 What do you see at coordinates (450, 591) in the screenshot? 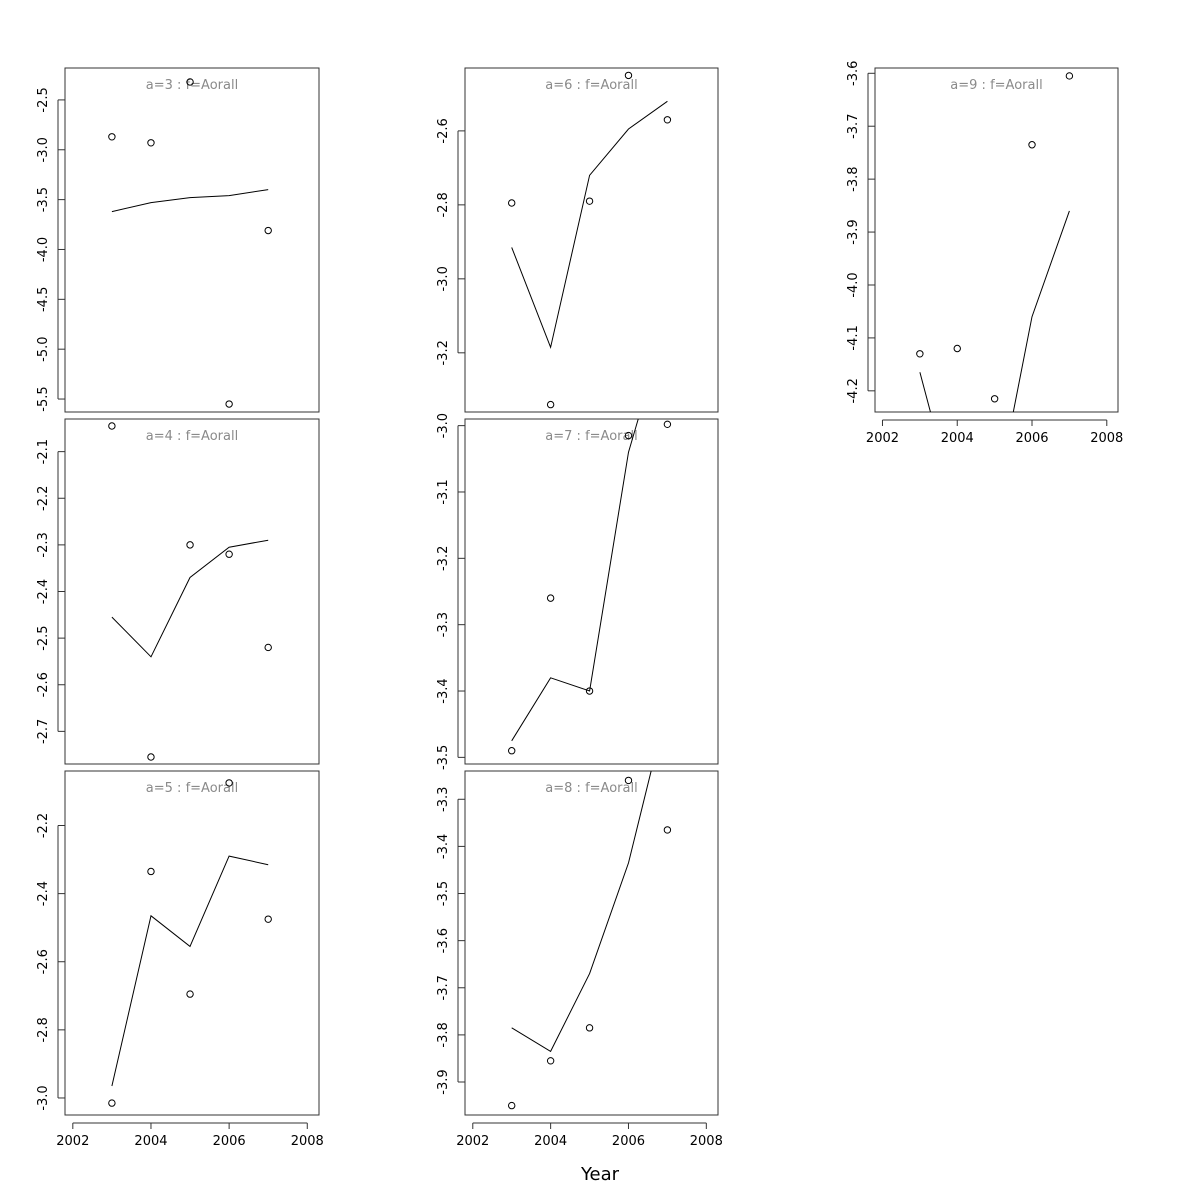
I see `y-axis: -3.0 -3.1 -3.2 -3.3 -3.4 -3.5` at bounding box center [450, 591].